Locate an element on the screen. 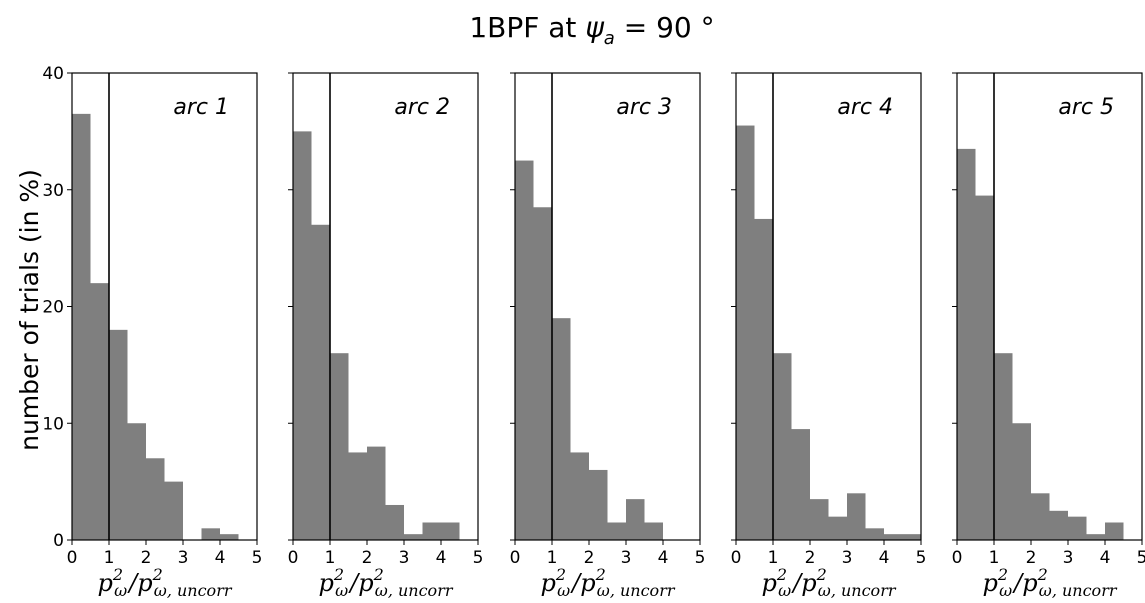  panel-label: arc 5 is located at coordinates (1086, 107).